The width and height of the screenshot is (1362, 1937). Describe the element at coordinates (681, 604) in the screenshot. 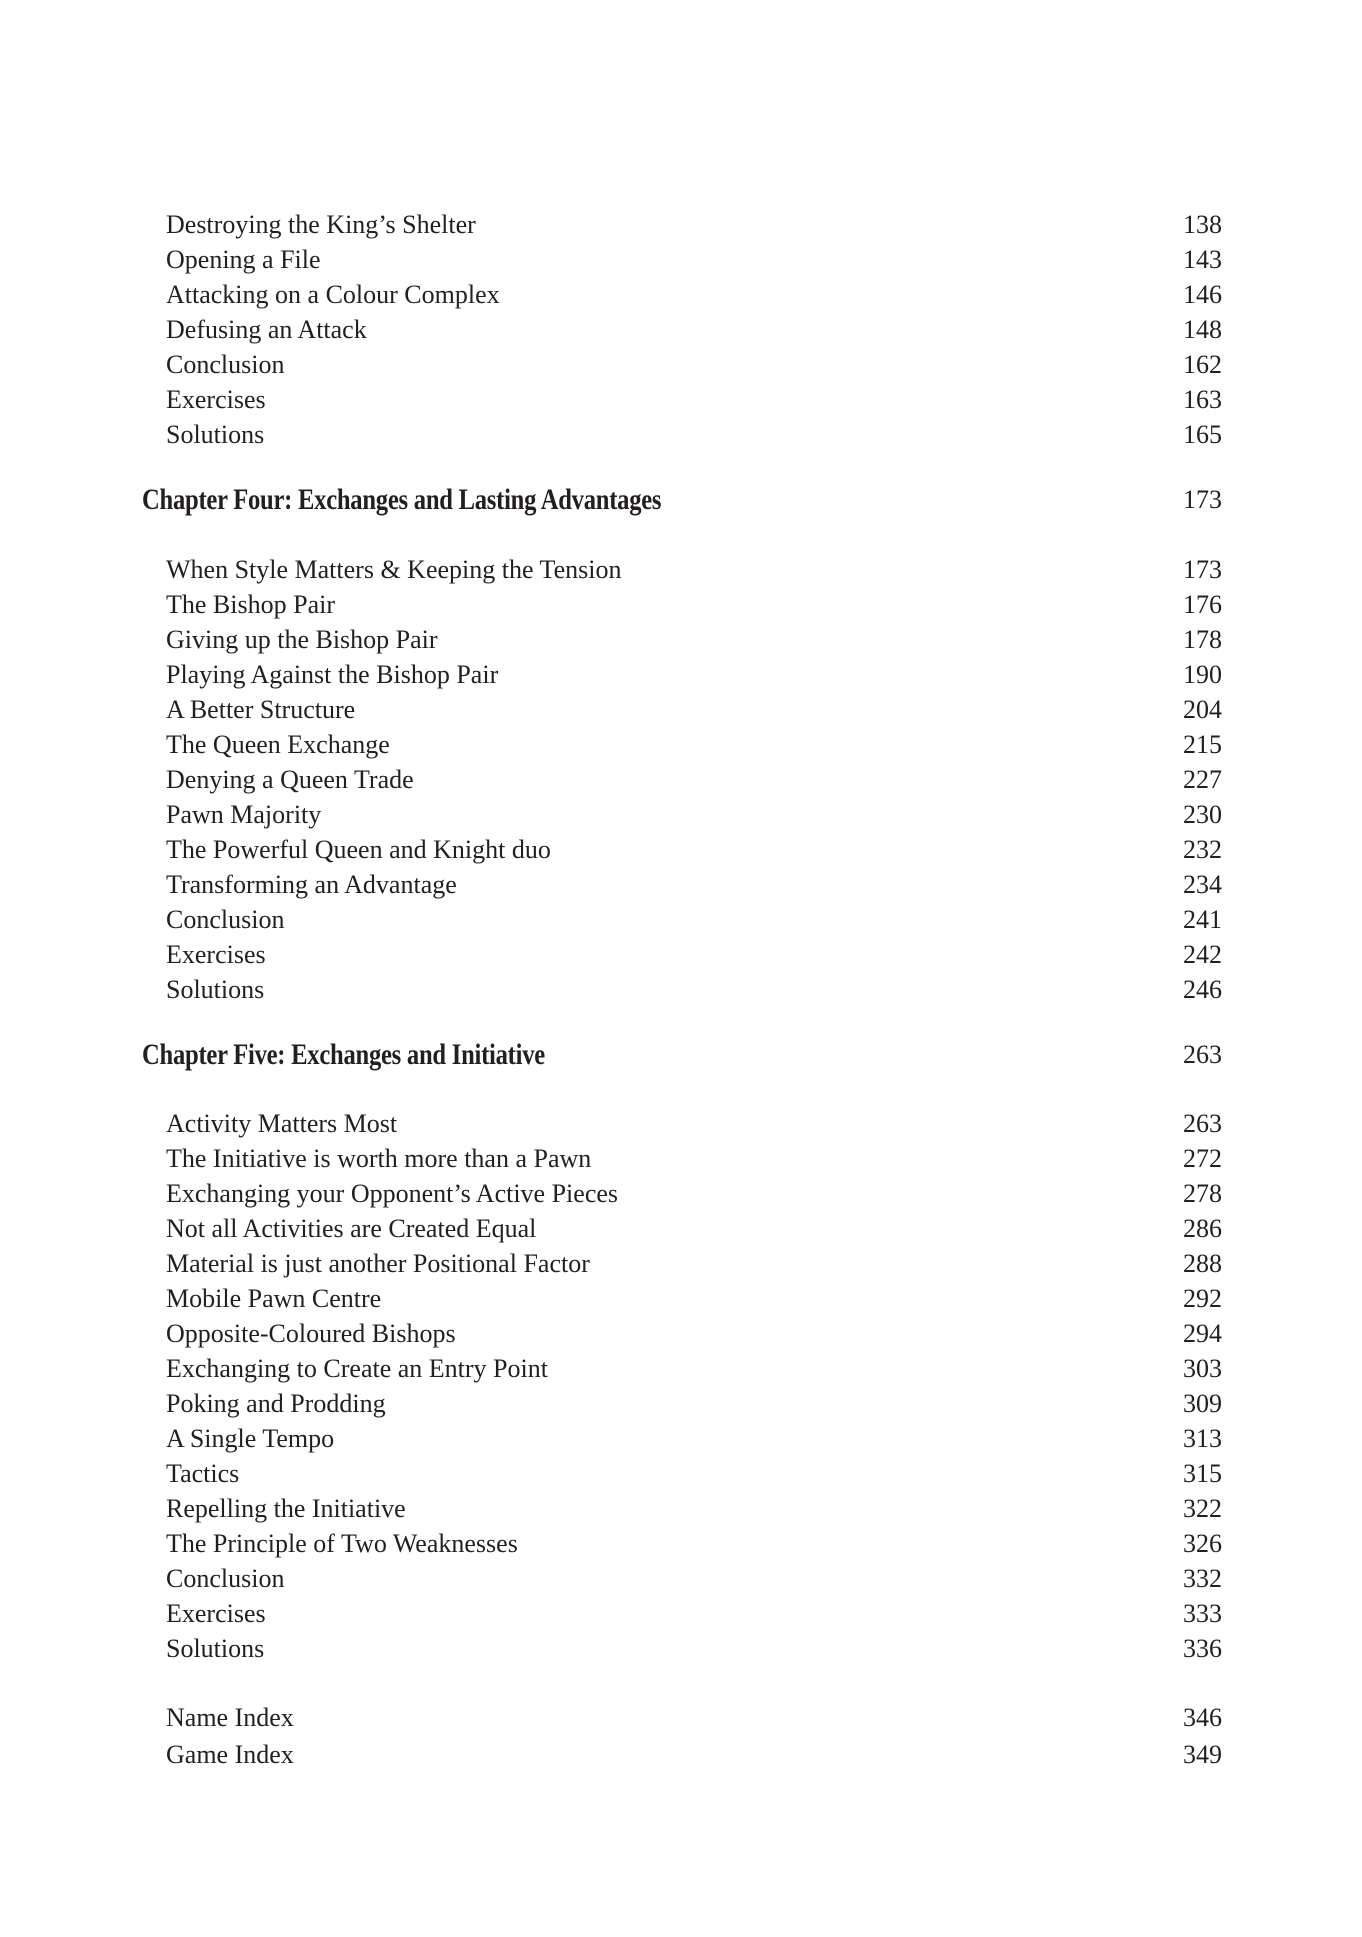

I see `toc-entry: The Bishop Pair 176` at that location.